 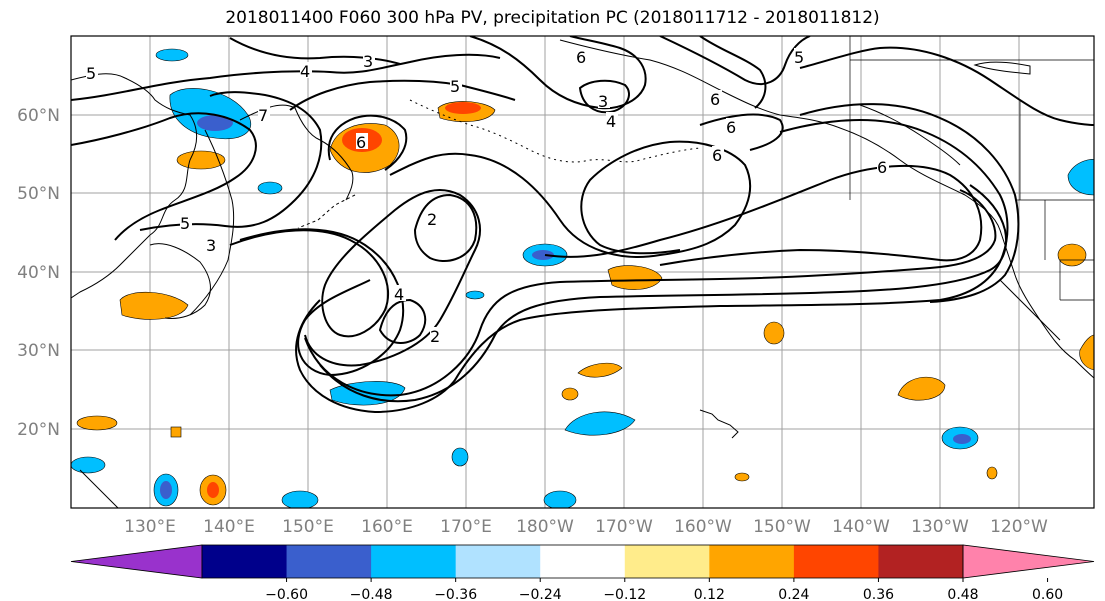 I want to click on colorbar-tick-label: −0.60, so click(x=286, y=594).